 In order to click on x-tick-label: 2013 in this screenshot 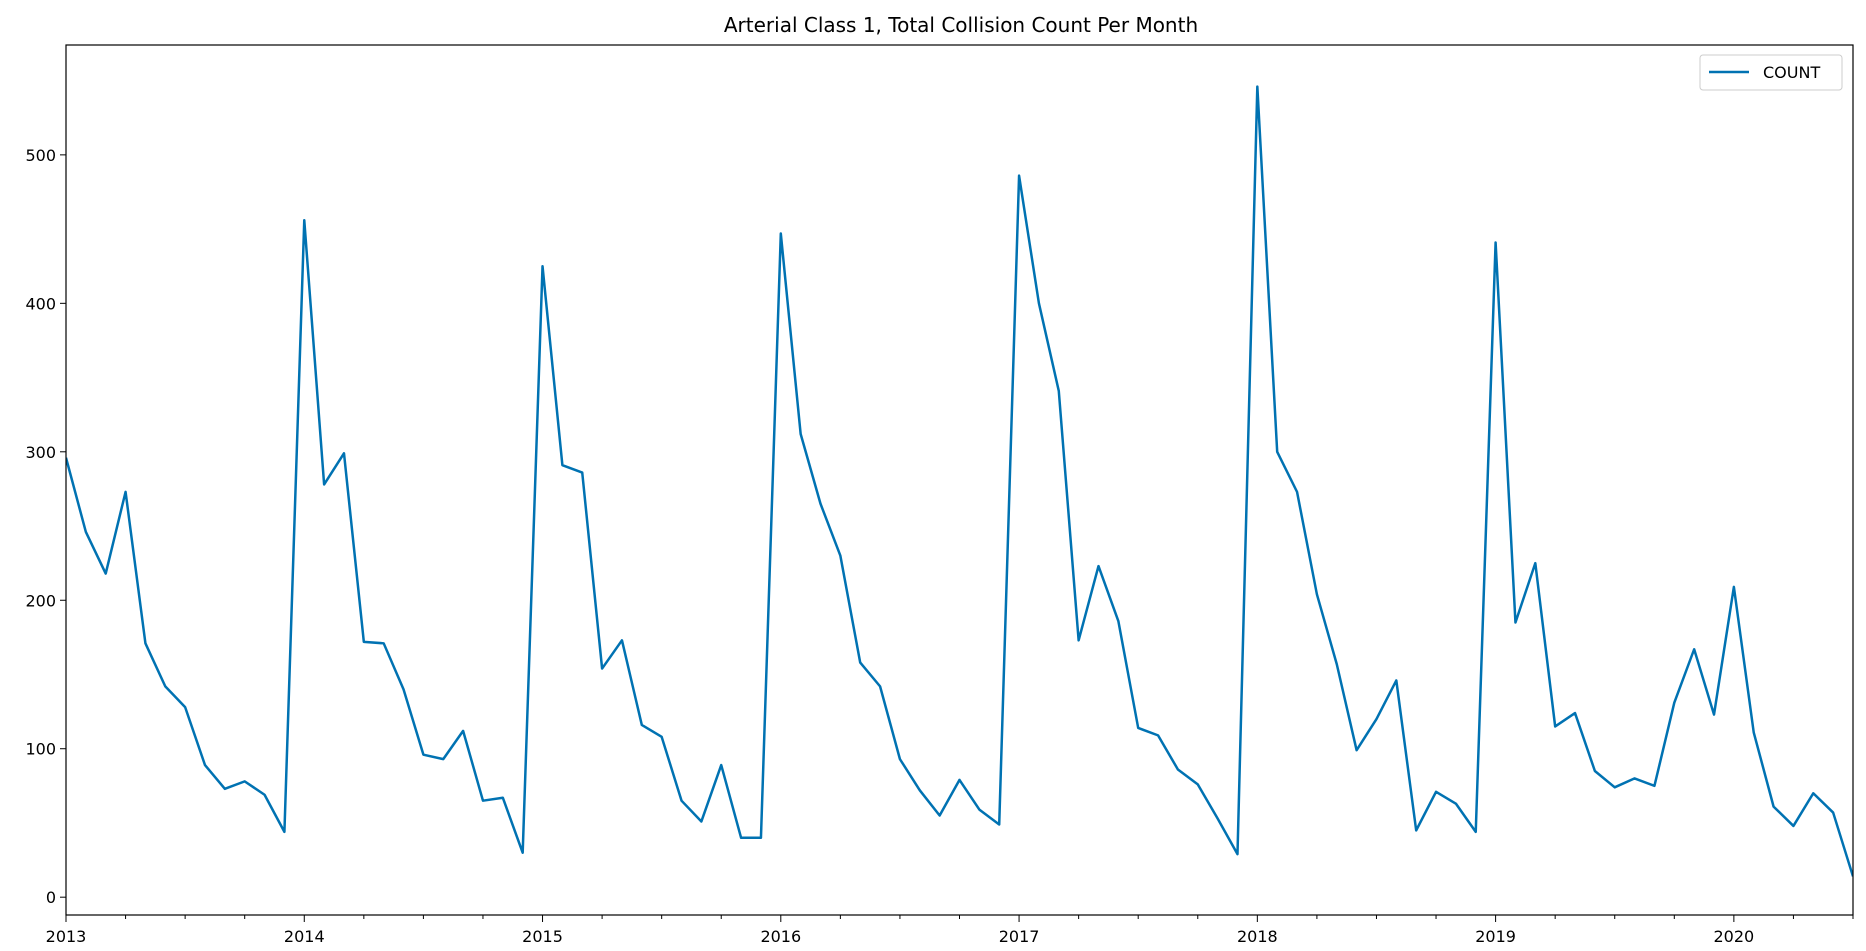, I will do `click(66, 936)`.